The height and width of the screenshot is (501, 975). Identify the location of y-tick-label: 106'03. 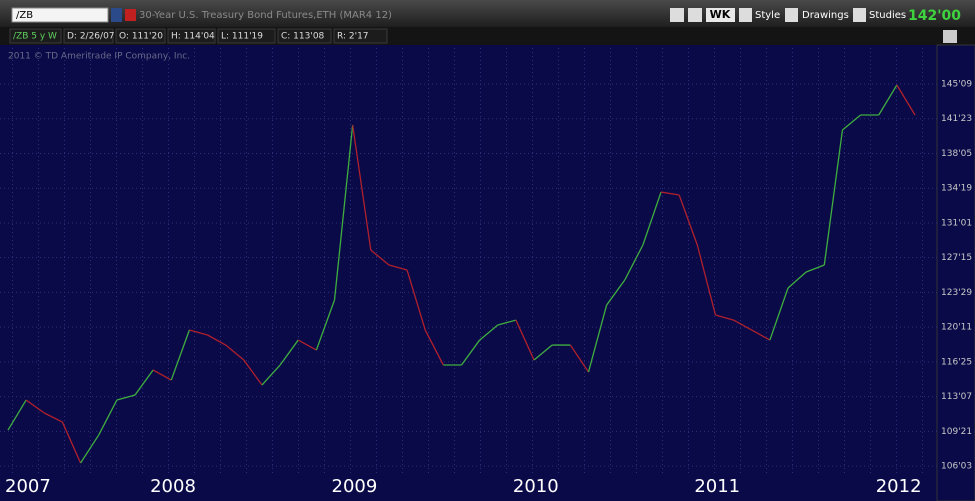
(956, 467).